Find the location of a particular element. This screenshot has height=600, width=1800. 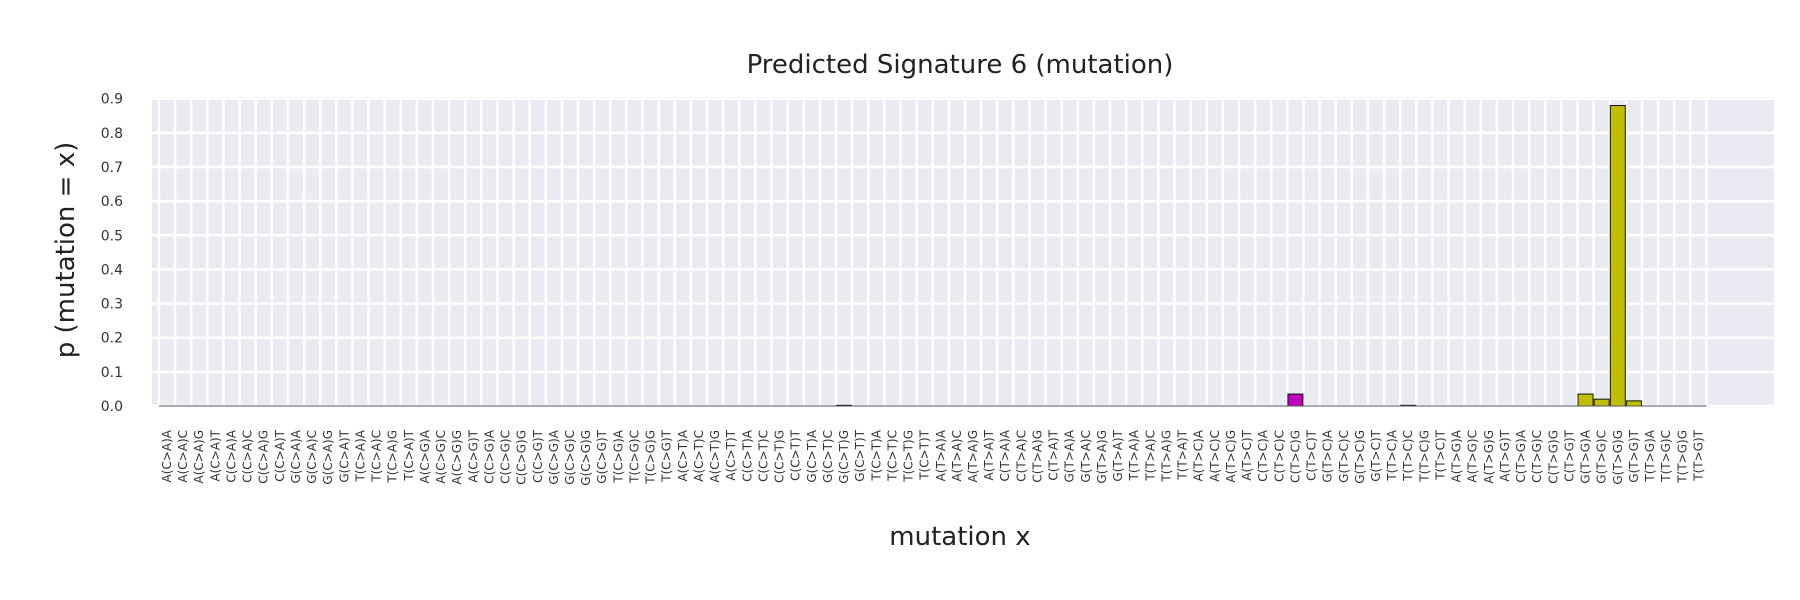

chart-title: Predicted Signature 6 (mutation) is located at coordinates (960, 65).